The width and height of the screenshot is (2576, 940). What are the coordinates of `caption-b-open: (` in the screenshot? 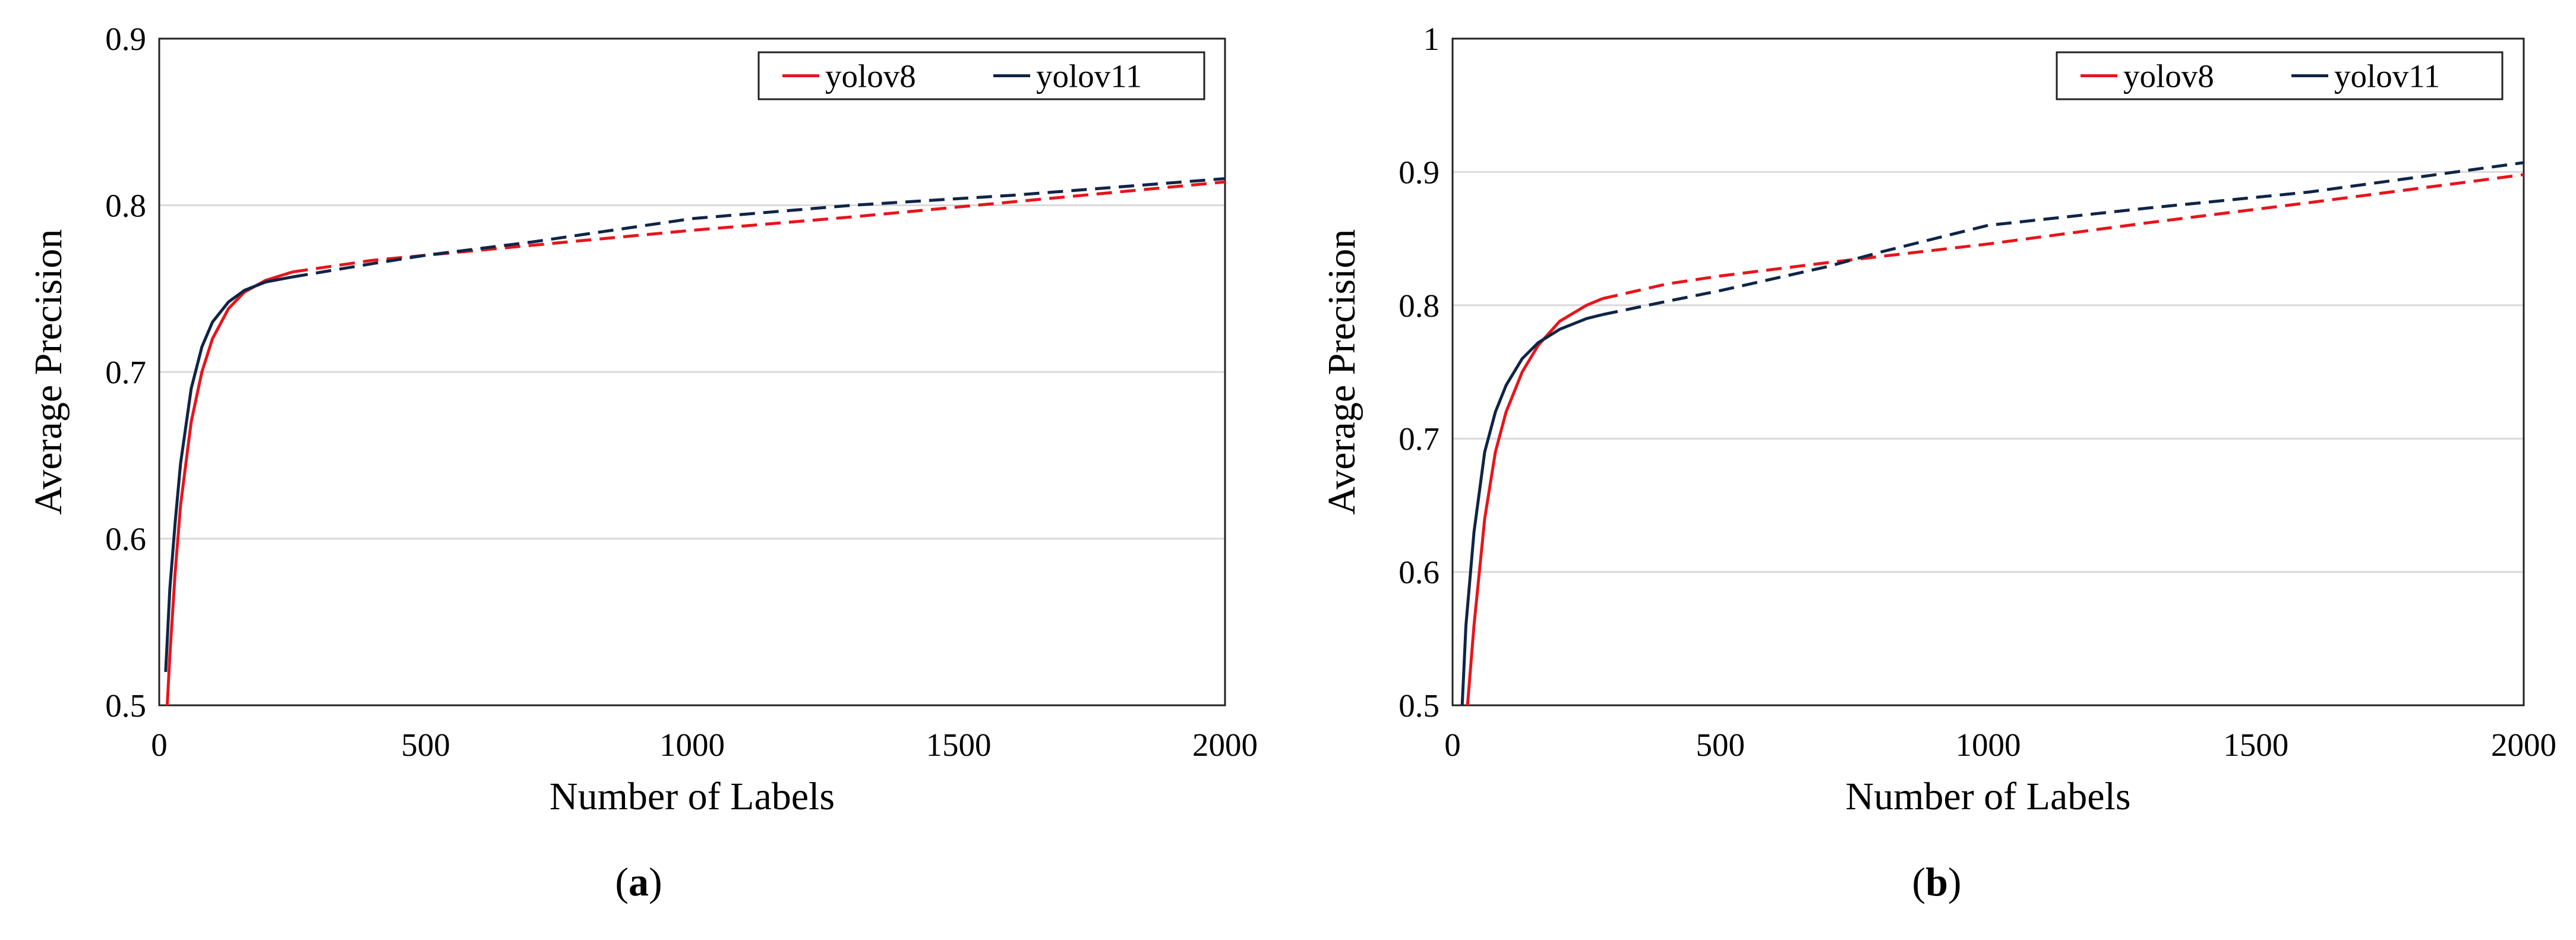 It's located at (1919, 881).